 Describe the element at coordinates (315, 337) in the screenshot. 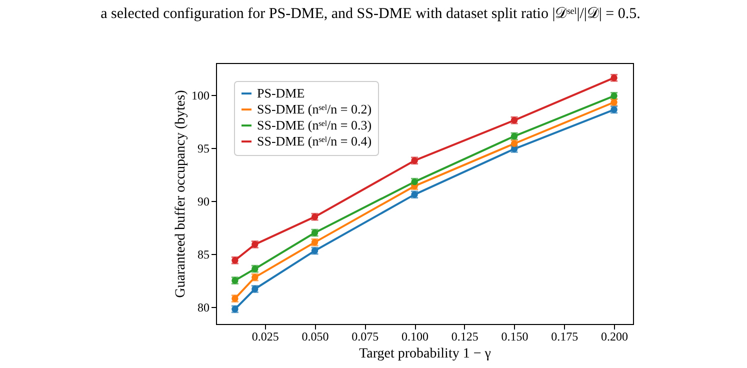

I see `x-tick-label: 0.050` at that location.